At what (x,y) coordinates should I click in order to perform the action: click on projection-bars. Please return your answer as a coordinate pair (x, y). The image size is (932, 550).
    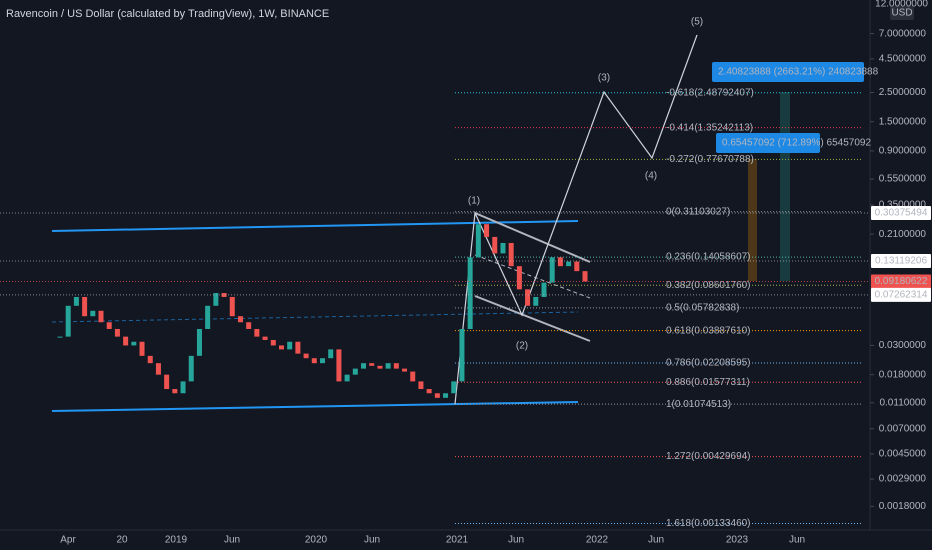
    Looking at the image, I should click on (769, 186).